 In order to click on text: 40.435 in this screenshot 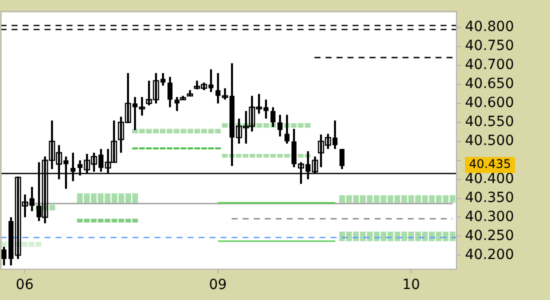, I will do `click(490, 164)`.